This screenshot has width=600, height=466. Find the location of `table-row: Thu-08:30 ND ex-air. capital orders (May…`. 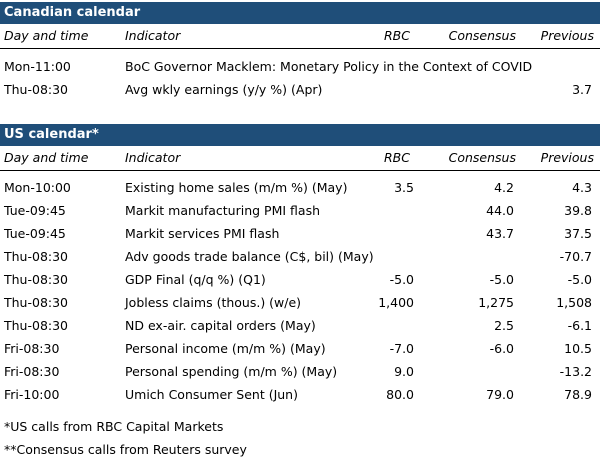

table-row: Thu-08:30 ND ex-air. capital orders (May… is located at coordinates (300, 326).